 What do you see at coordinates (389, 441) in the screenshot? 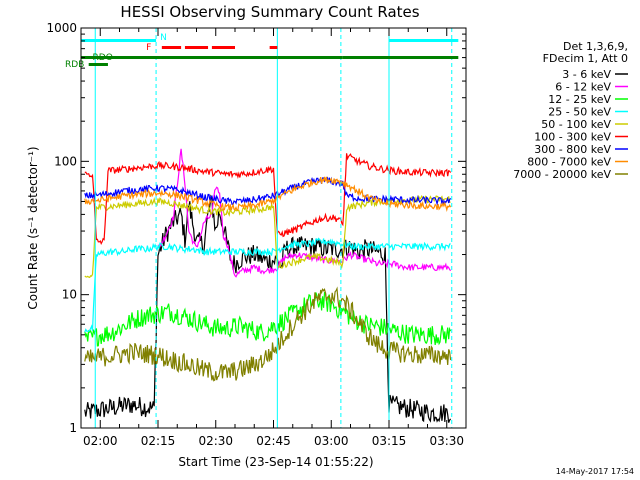
I see `x-tick-label-5: 03:15` at bounding box center [389, 441].